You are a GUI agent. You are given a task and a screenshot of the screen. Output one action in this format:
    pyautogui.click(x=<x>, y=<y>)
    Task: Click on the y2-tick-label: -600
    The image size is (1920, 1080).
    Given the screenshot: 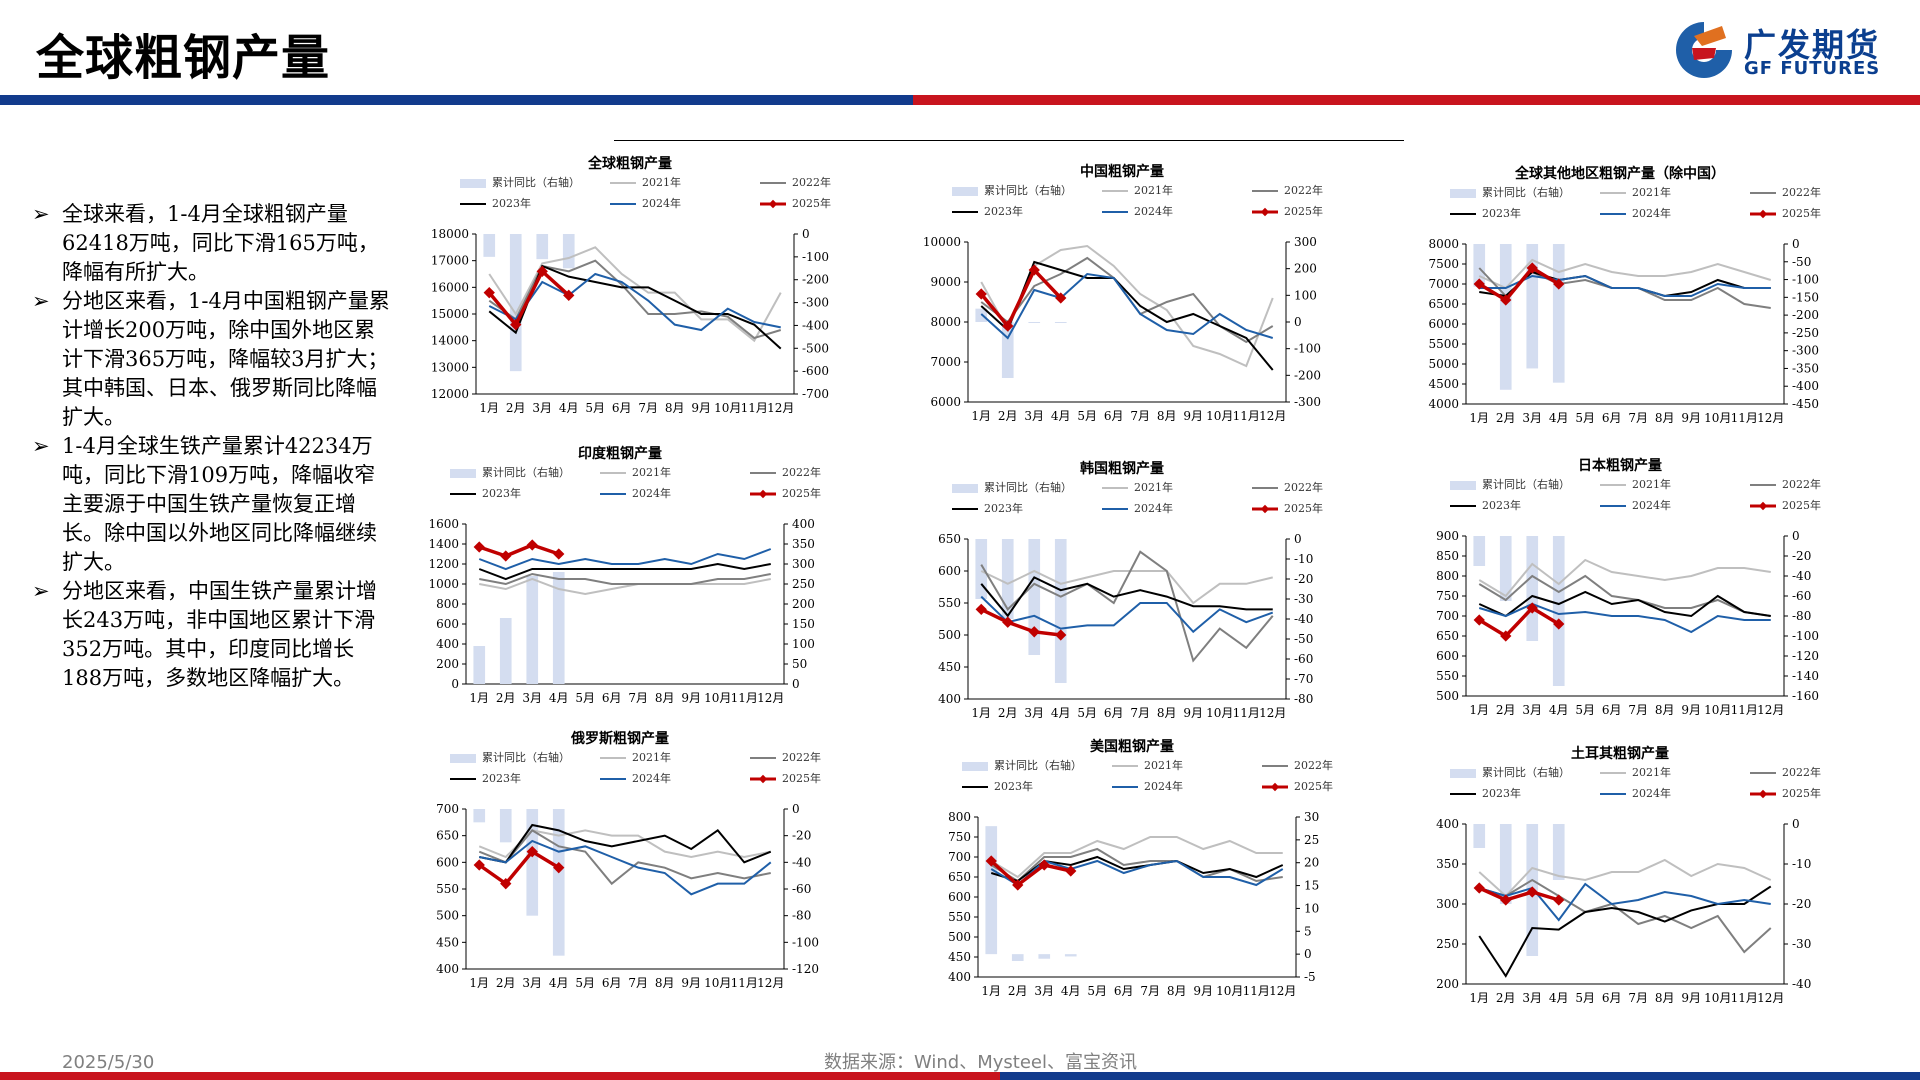 What is the action you would take?
    pyautogui.click(x=815, y=371)
    